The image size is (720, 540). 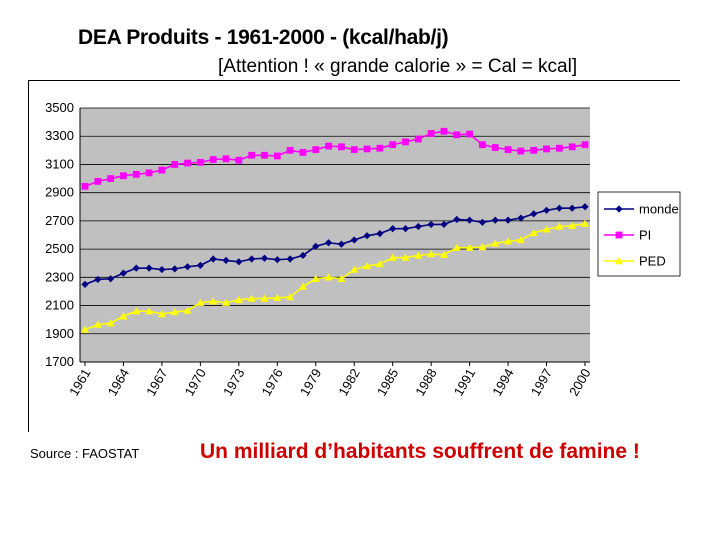 I want to click on y-tick-label-2700: 2700, so click(x=59, y=220).